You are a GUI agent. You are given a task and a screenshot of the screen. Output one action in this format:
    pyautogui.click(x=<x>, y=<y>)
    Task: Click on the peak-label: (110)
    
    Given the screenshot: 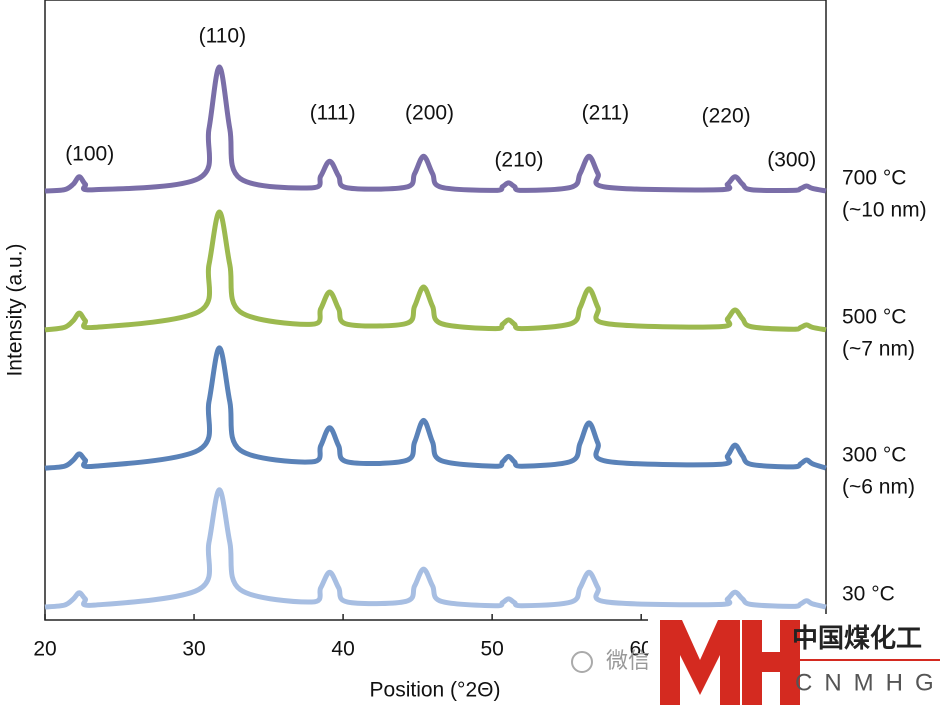 What is the action you would take?
    pyautogui.click(x=222, y=36)
    